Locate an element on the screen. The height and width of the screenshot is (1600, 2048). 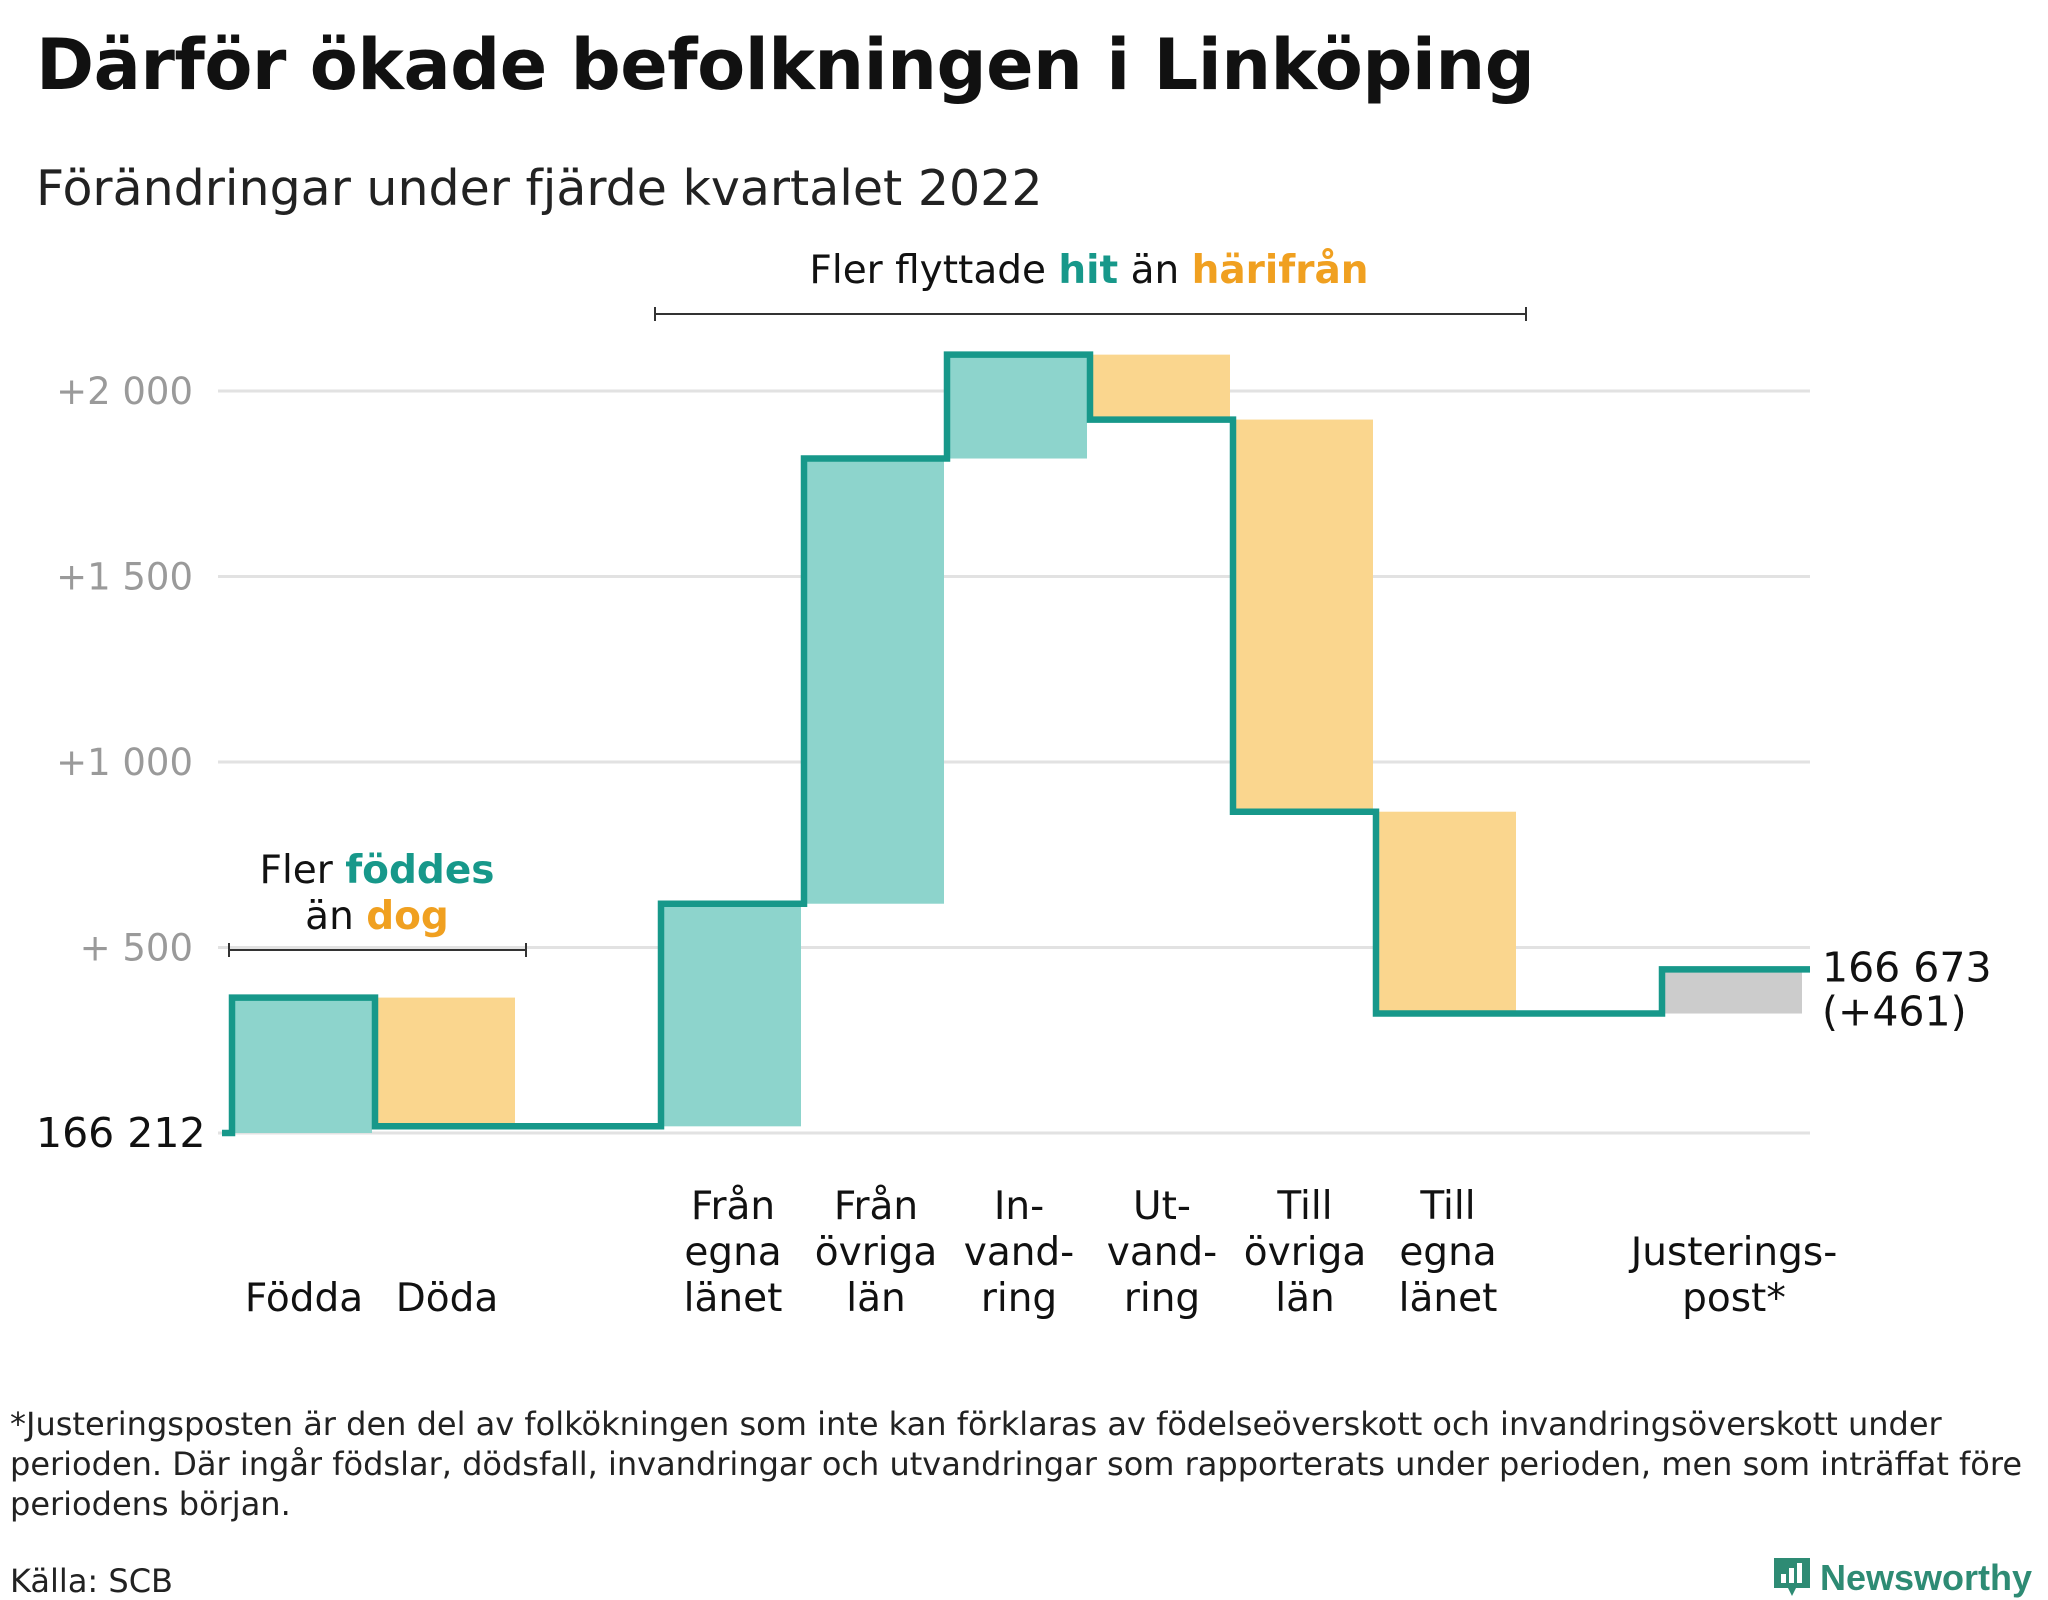
start-value-label: 166 212 is located at coordinates (121, 1133).